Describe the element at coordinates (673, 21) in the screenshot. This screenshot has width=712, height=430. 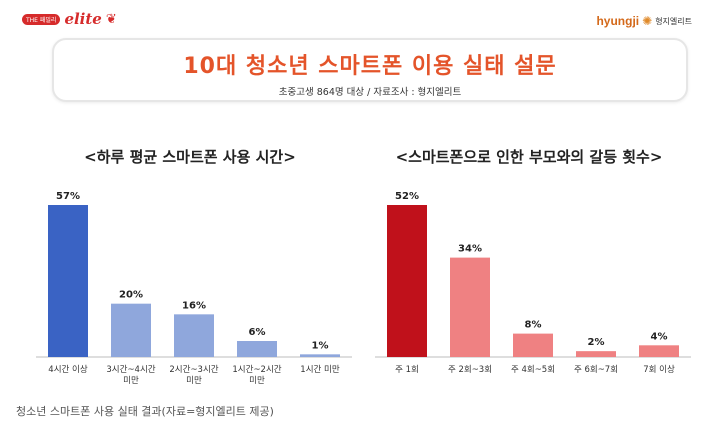
I see `hyungji-logo-kr: 형지엘리트` at that location.